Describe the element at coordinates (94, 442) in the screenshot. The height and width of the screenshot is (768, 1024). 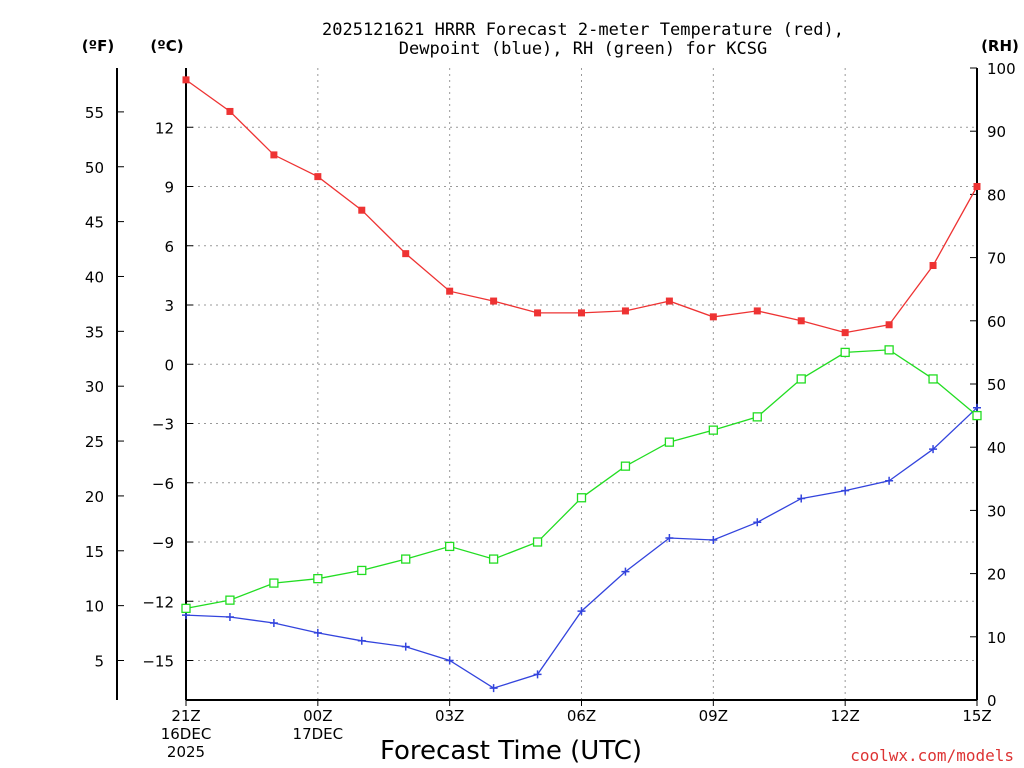
I see `fahrenheit-tick-label: 25` at that location.